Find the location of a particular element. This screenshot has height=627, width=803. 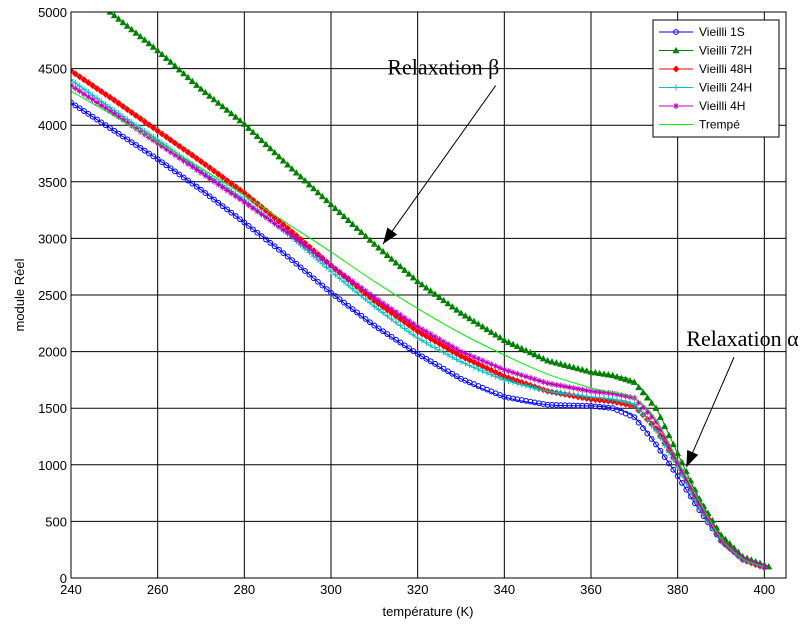

legend-label: Vieilli 24H is located at coordinates (725, 88).